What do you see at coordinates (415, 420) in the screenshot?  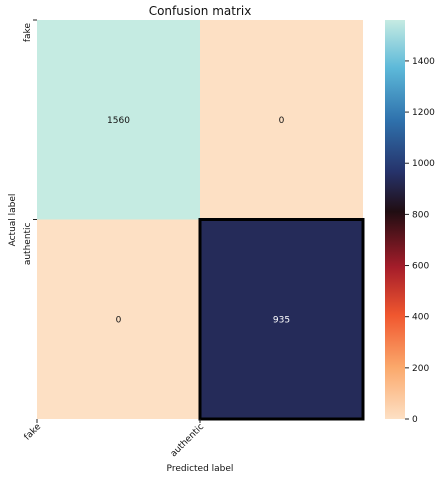 I see `colorbar-tick-label: 0` at bounding box center [415, 420].